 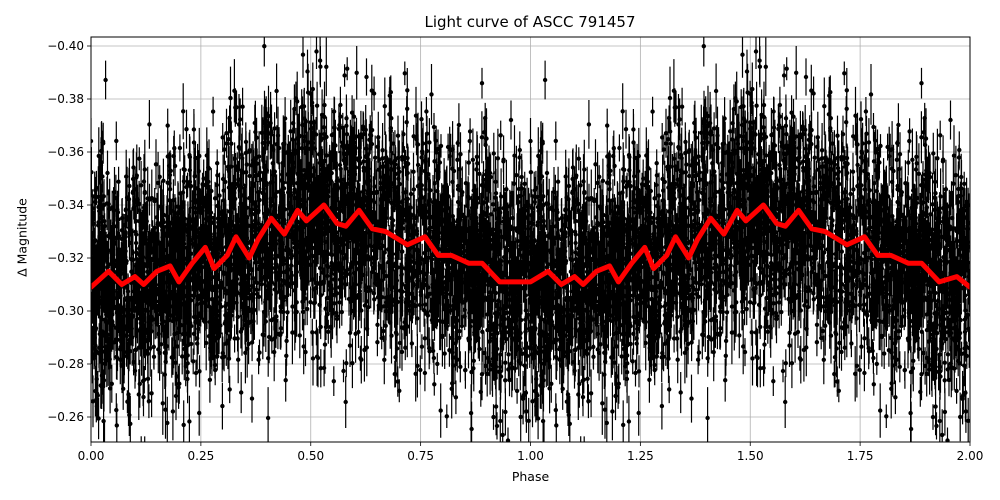 I want to click on y-tick-label: −0.32, so click(x=65, y=258).